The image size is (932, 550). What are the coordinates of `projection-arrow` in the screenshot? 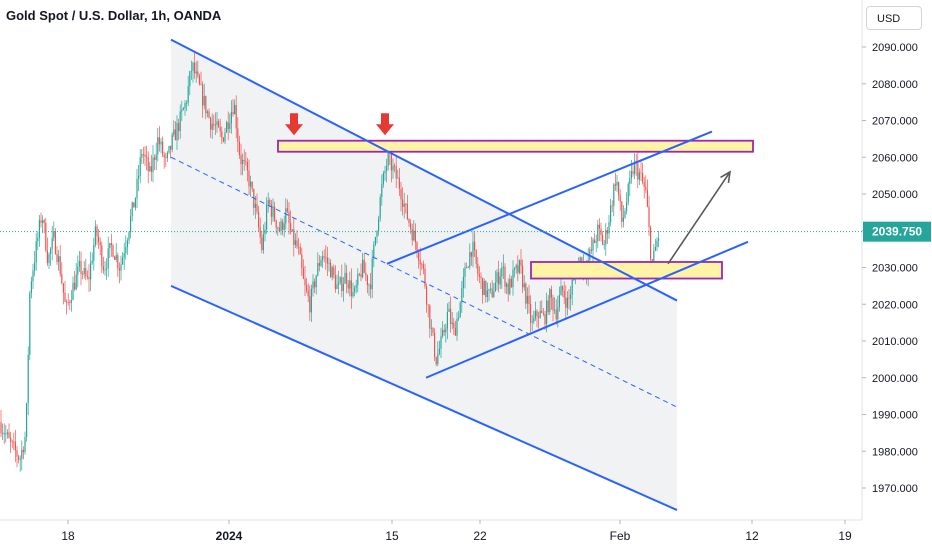 It's located at (699, 218).